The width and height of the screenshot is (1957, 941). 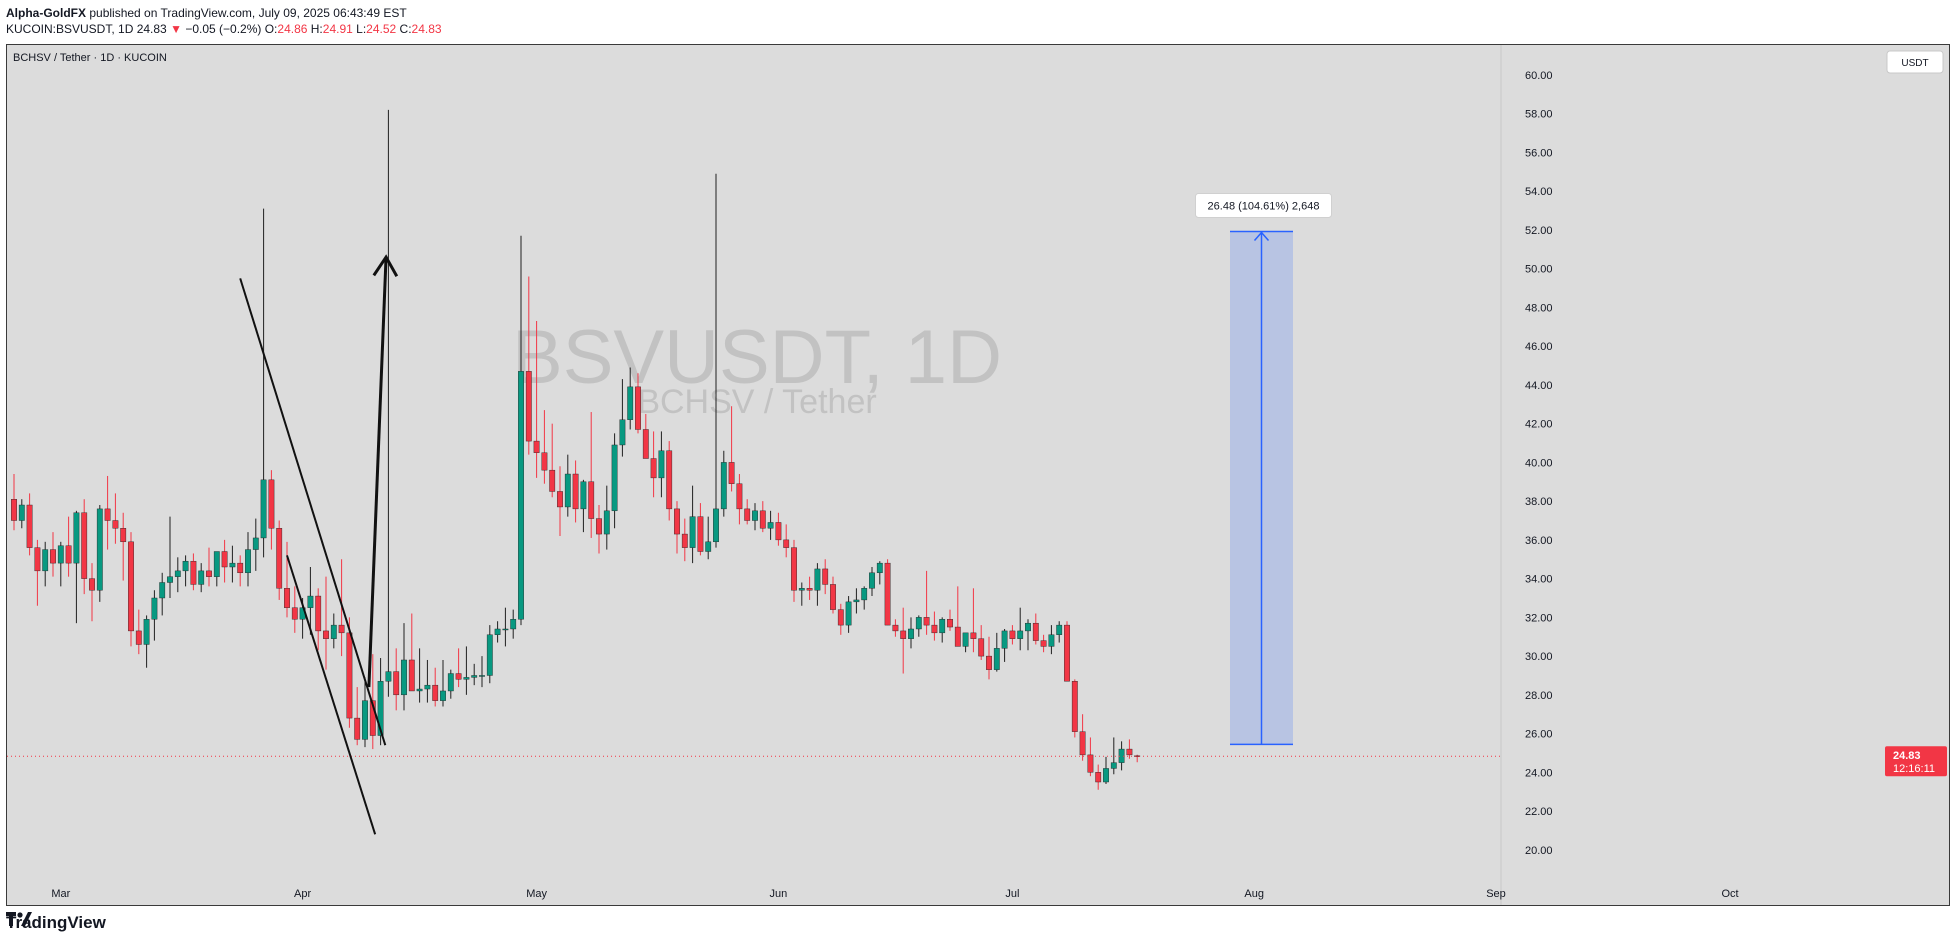 I want to click on price-tick-label: 30.00, so click(x=1539, y=657).